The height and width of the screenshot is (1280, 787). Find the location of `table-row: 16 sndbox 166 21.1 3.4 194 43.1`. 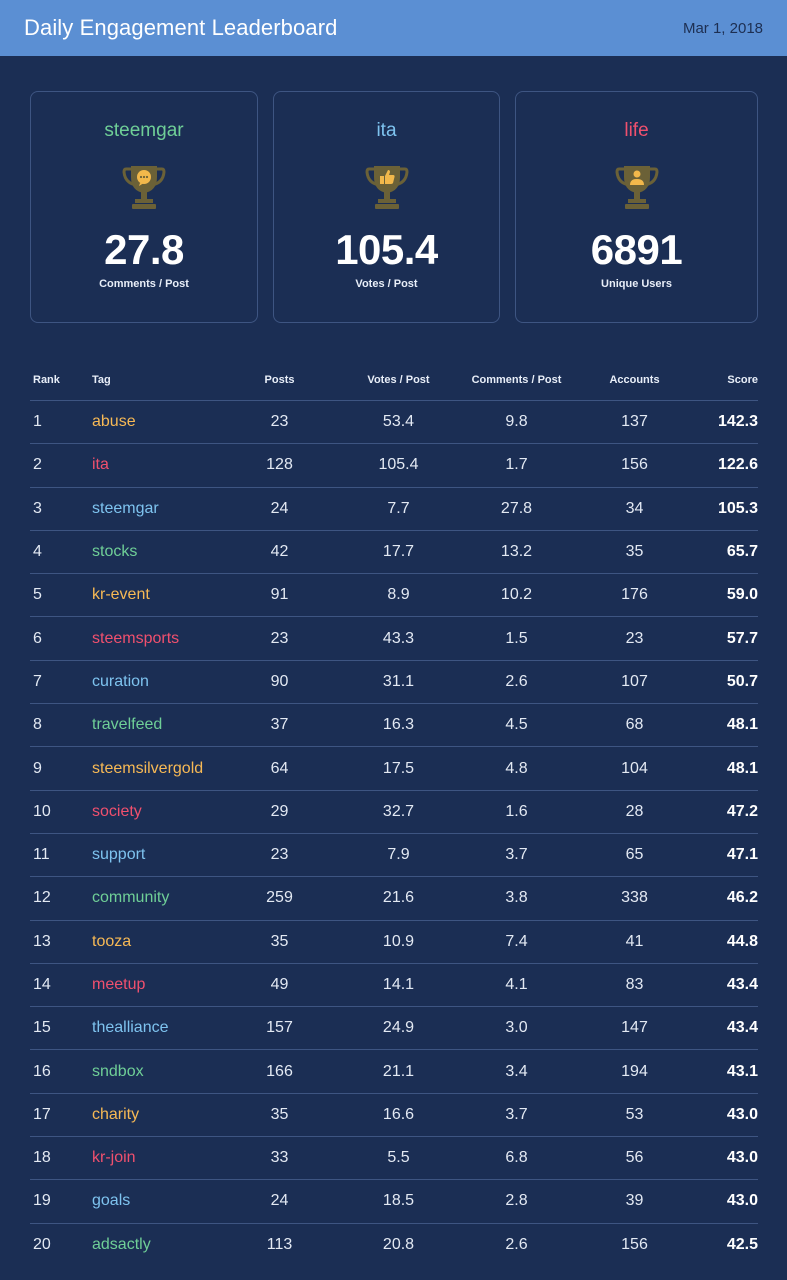

table-row: 16 sndbox 166 21.1 3.4 194 43.1 is located at coordinates (394, 1072).